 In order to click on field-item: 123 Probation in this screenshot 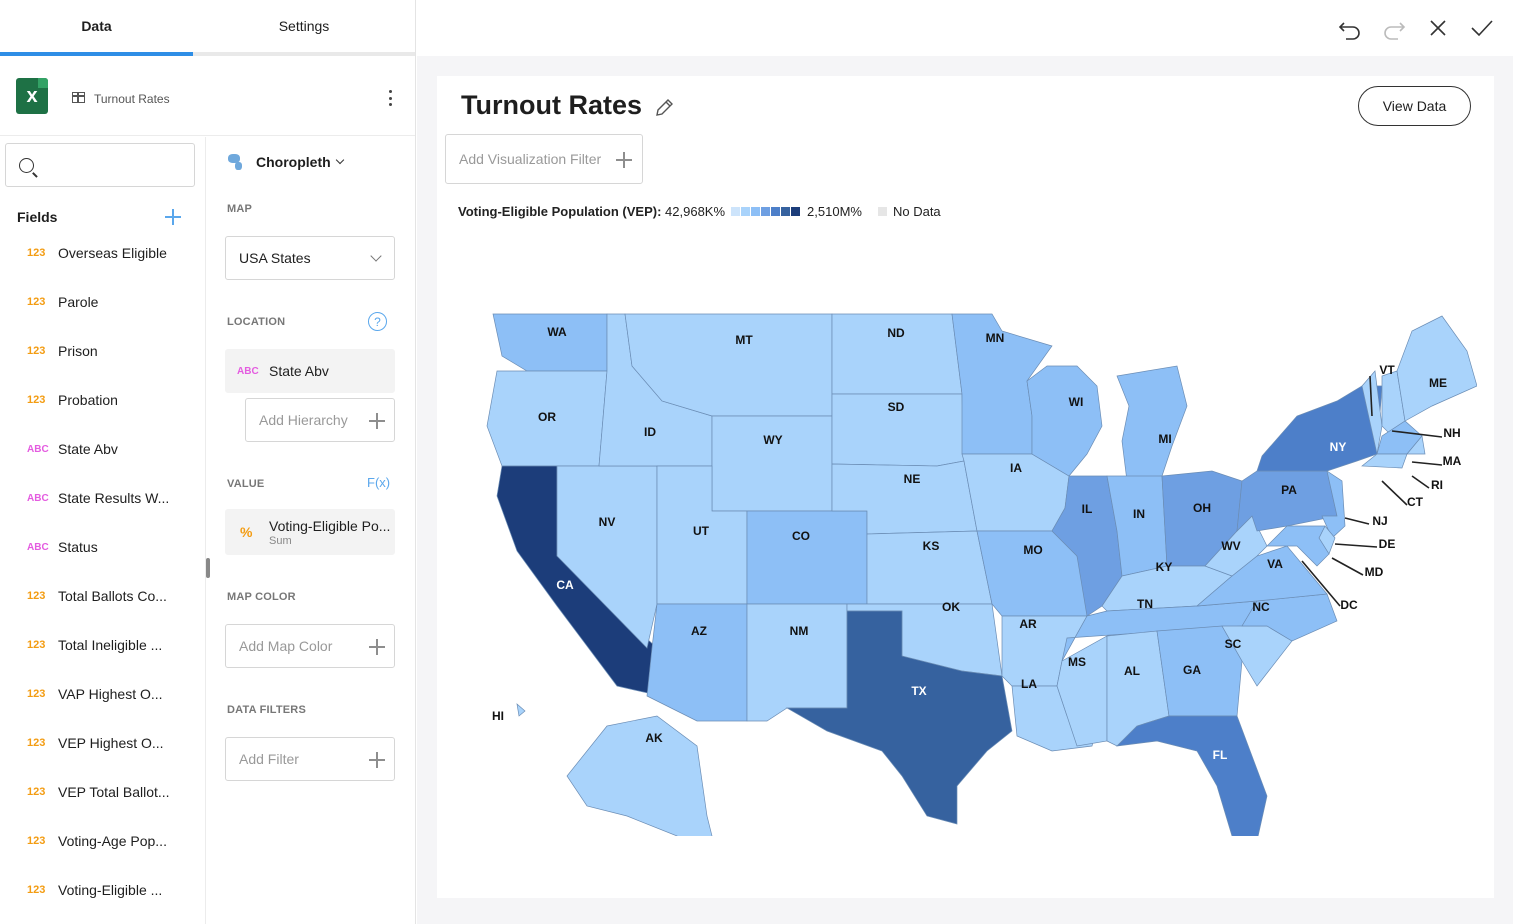, I will do `click(100, 400)`.